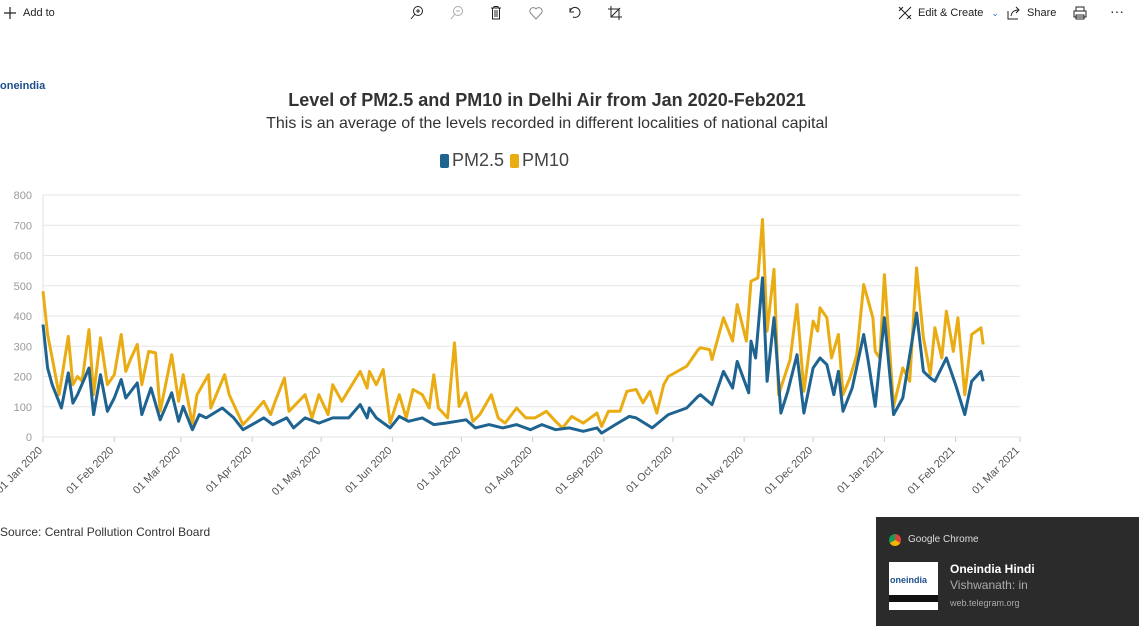 The width and height of the screenshot is (1147, 632). I want to click on delete-button, so click(496, 13).